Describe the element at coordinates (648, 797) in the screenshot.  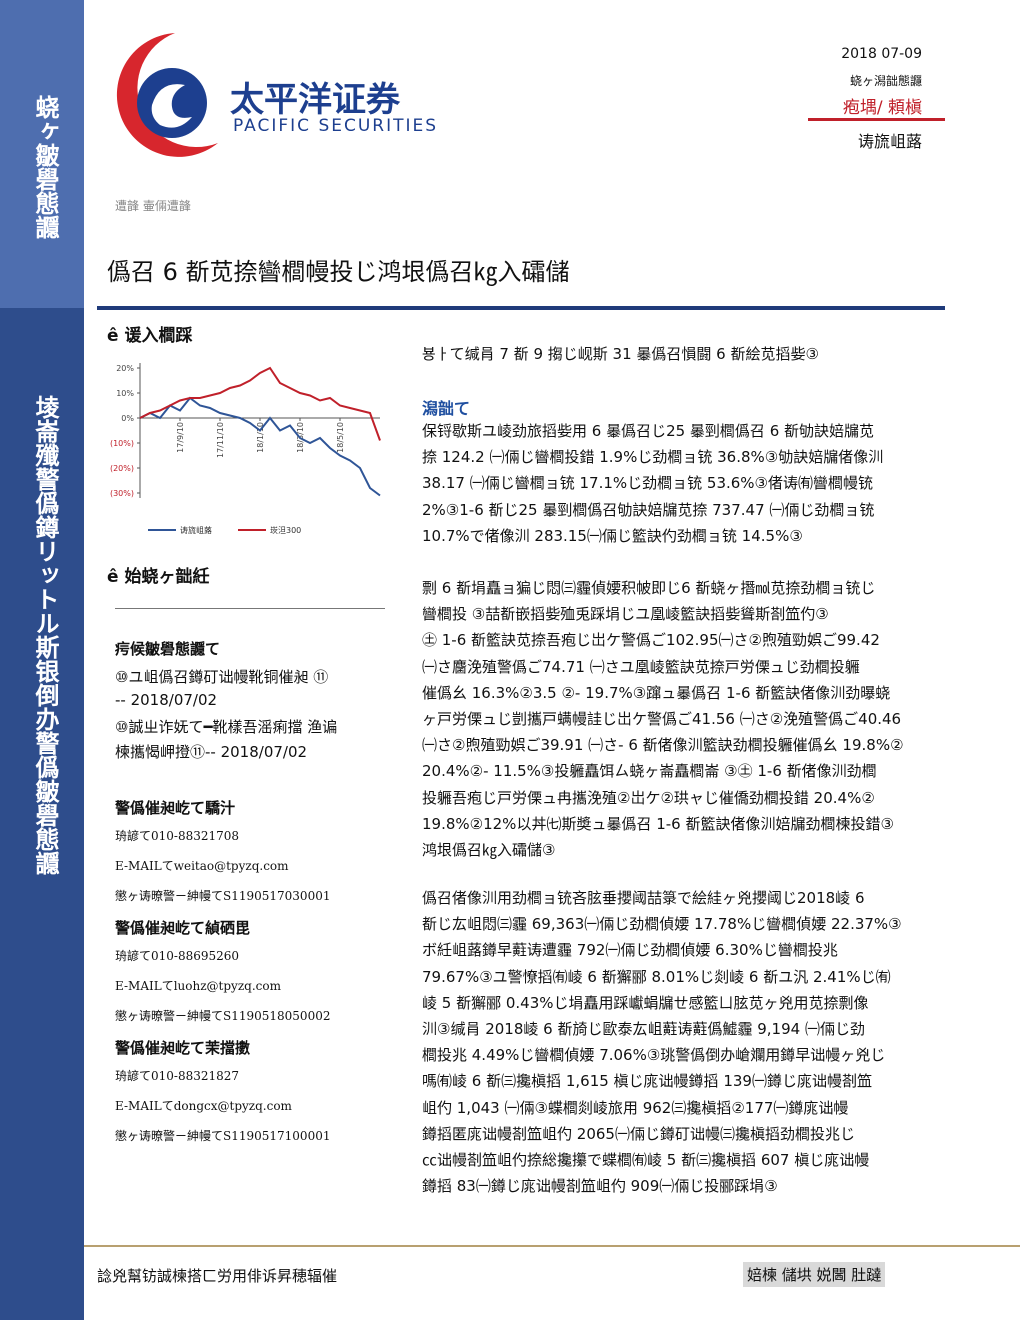
I see `body-line: 投軅吾疱じ戸労傈ュ冉攜浼殖②岀ケ②珙ャじ催僑劲櫚投錯 20.4%②` at that location.